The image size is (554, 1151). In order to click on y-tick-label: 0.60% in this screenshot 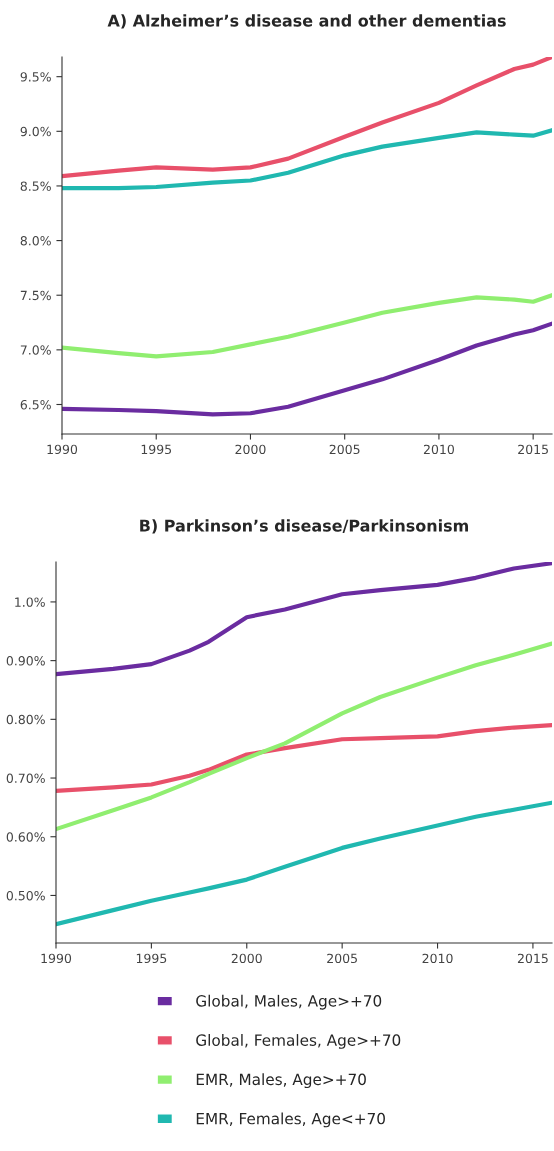, I will do `click(25, 837)`.